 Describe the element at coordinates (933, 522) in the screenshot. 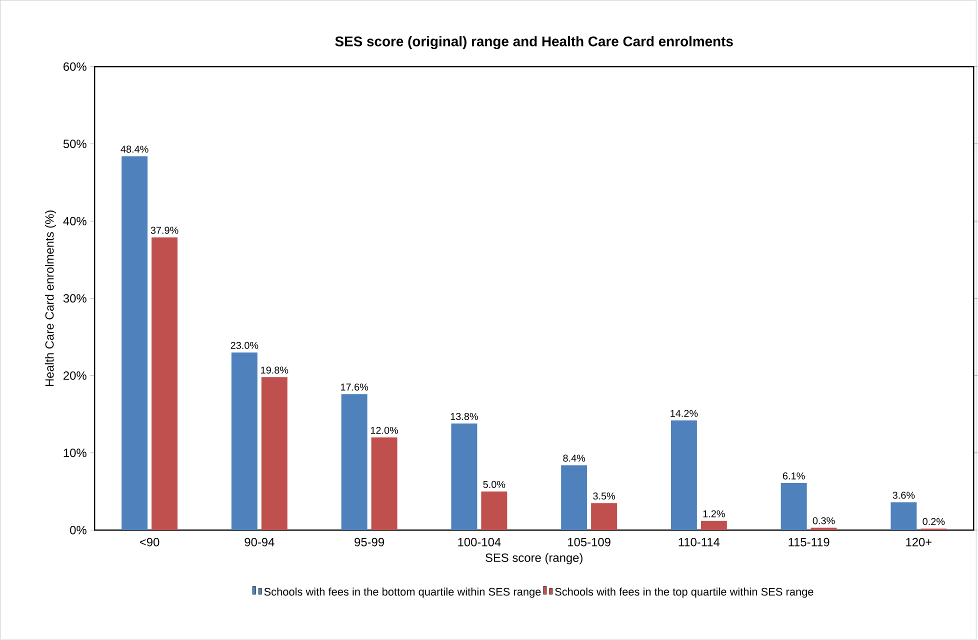

I see `data-label: 0.2%` at that location.